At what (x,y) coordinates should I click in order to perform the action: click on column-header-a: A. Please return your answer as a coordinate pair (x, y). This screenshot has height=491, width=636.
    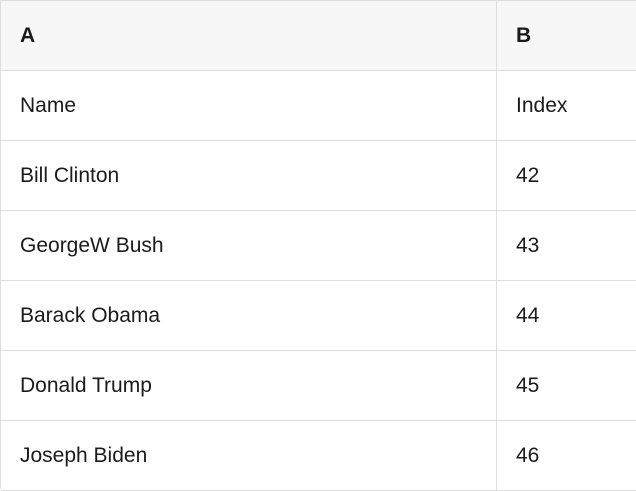
    Looking at the image, I should click on (249, 35).